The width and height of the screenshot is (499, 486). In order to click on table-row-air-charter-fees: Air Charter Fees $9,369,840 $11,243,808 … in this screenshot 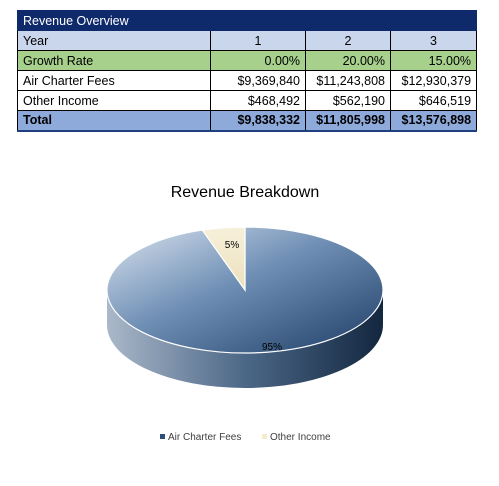, I will do `click(247, 80)`.